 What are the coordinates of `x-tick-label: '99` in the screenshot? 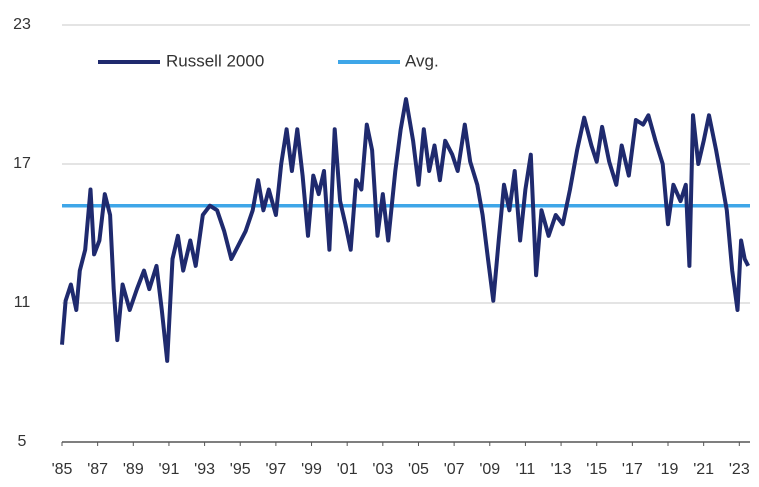 It's located at (311, 469).